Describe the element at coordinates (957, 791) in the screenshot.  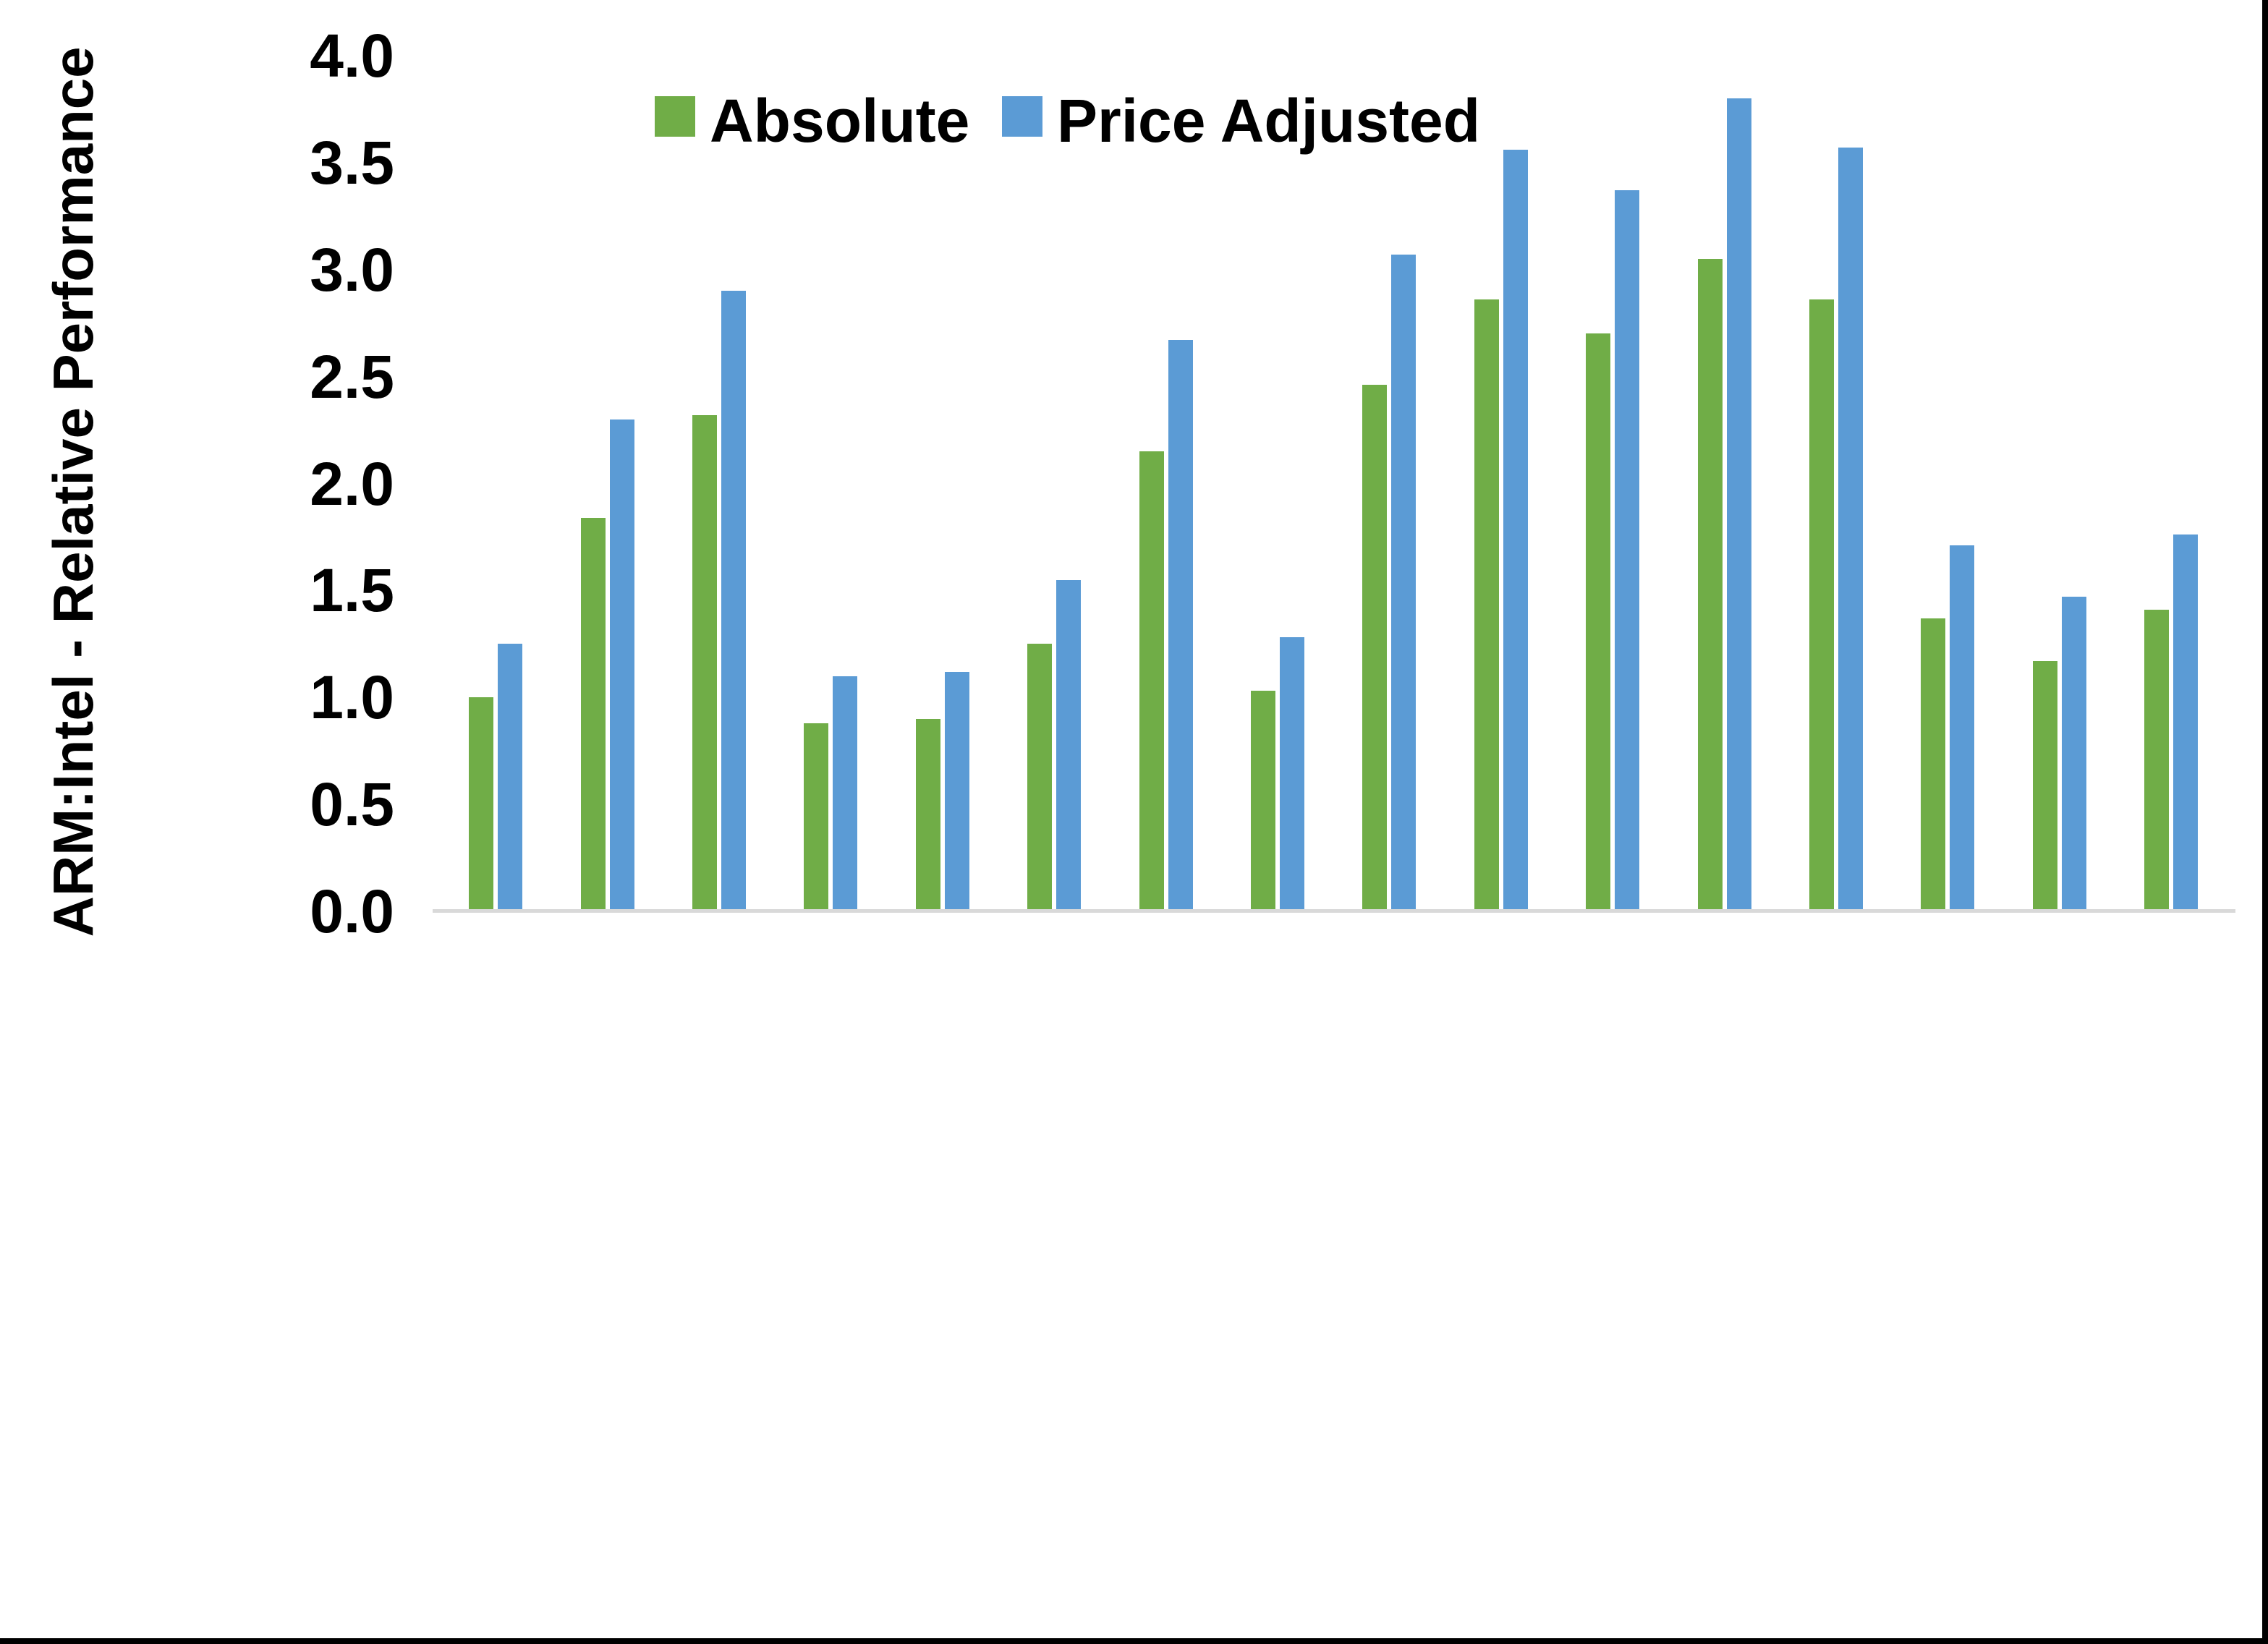
I see `bar-price-adjusted-gzip-best-compression` at that location.